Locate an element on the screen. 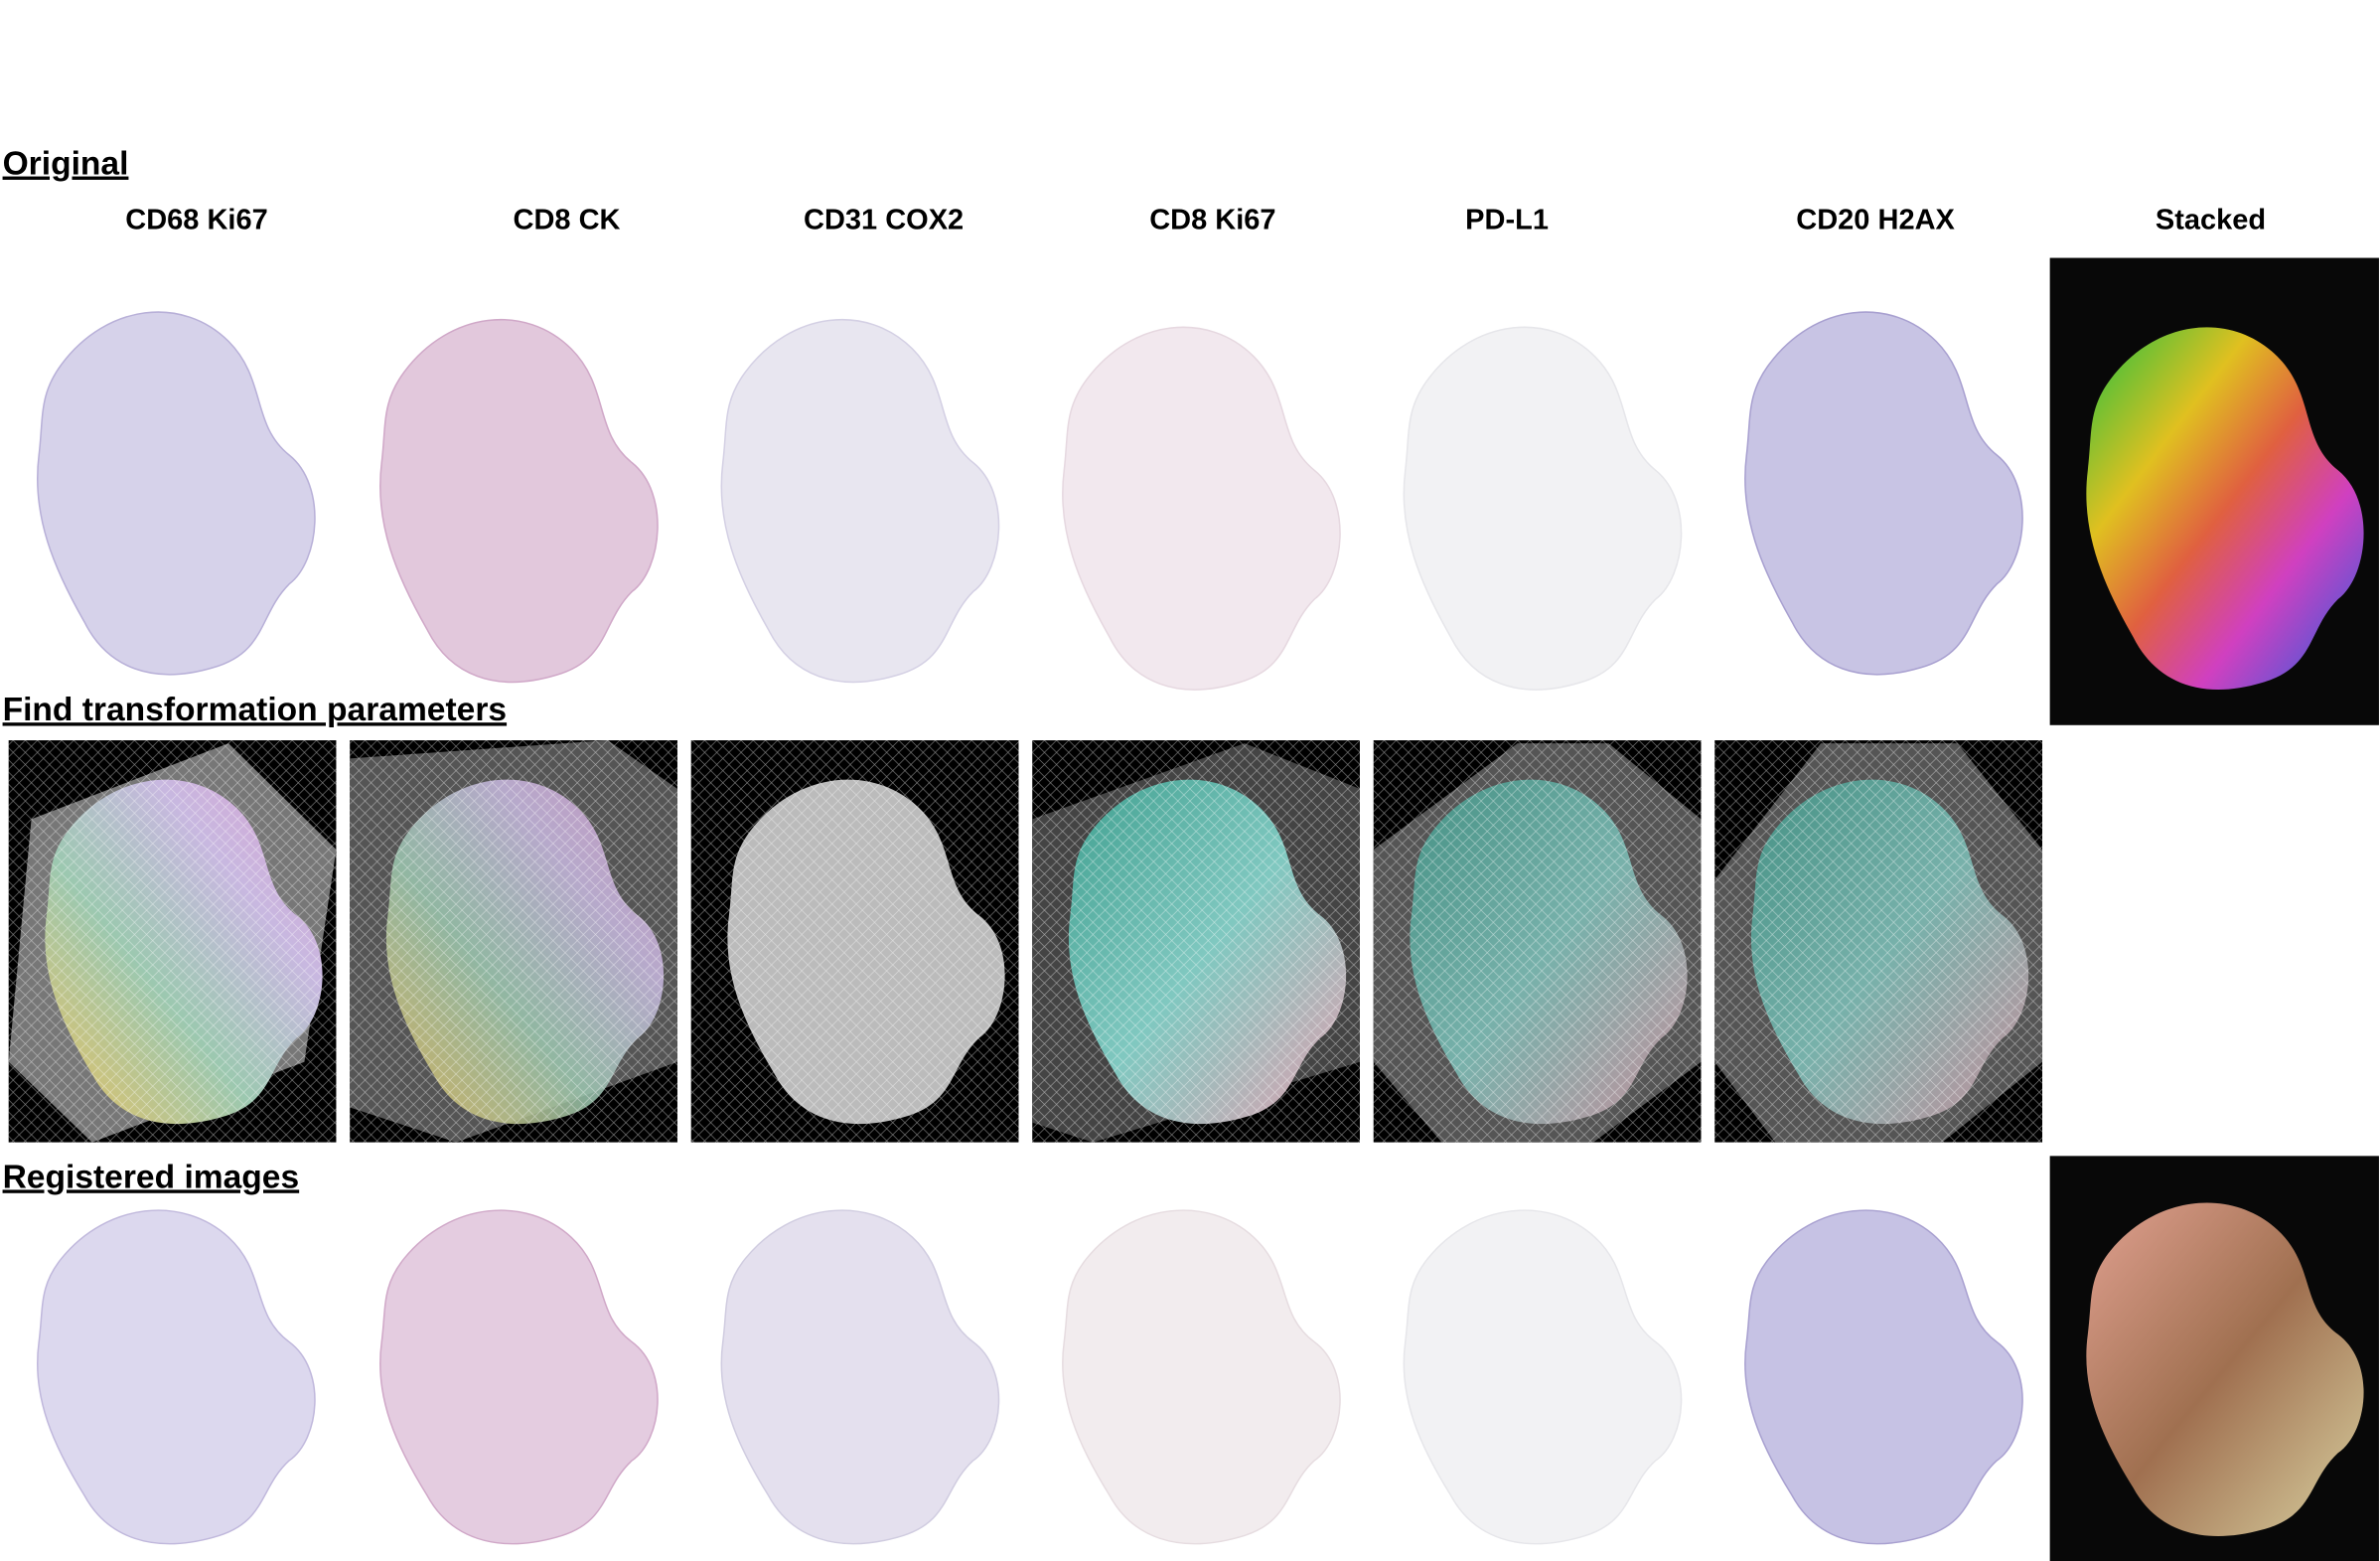  column-label: CD8 CK is located at coordinates (567, 220).